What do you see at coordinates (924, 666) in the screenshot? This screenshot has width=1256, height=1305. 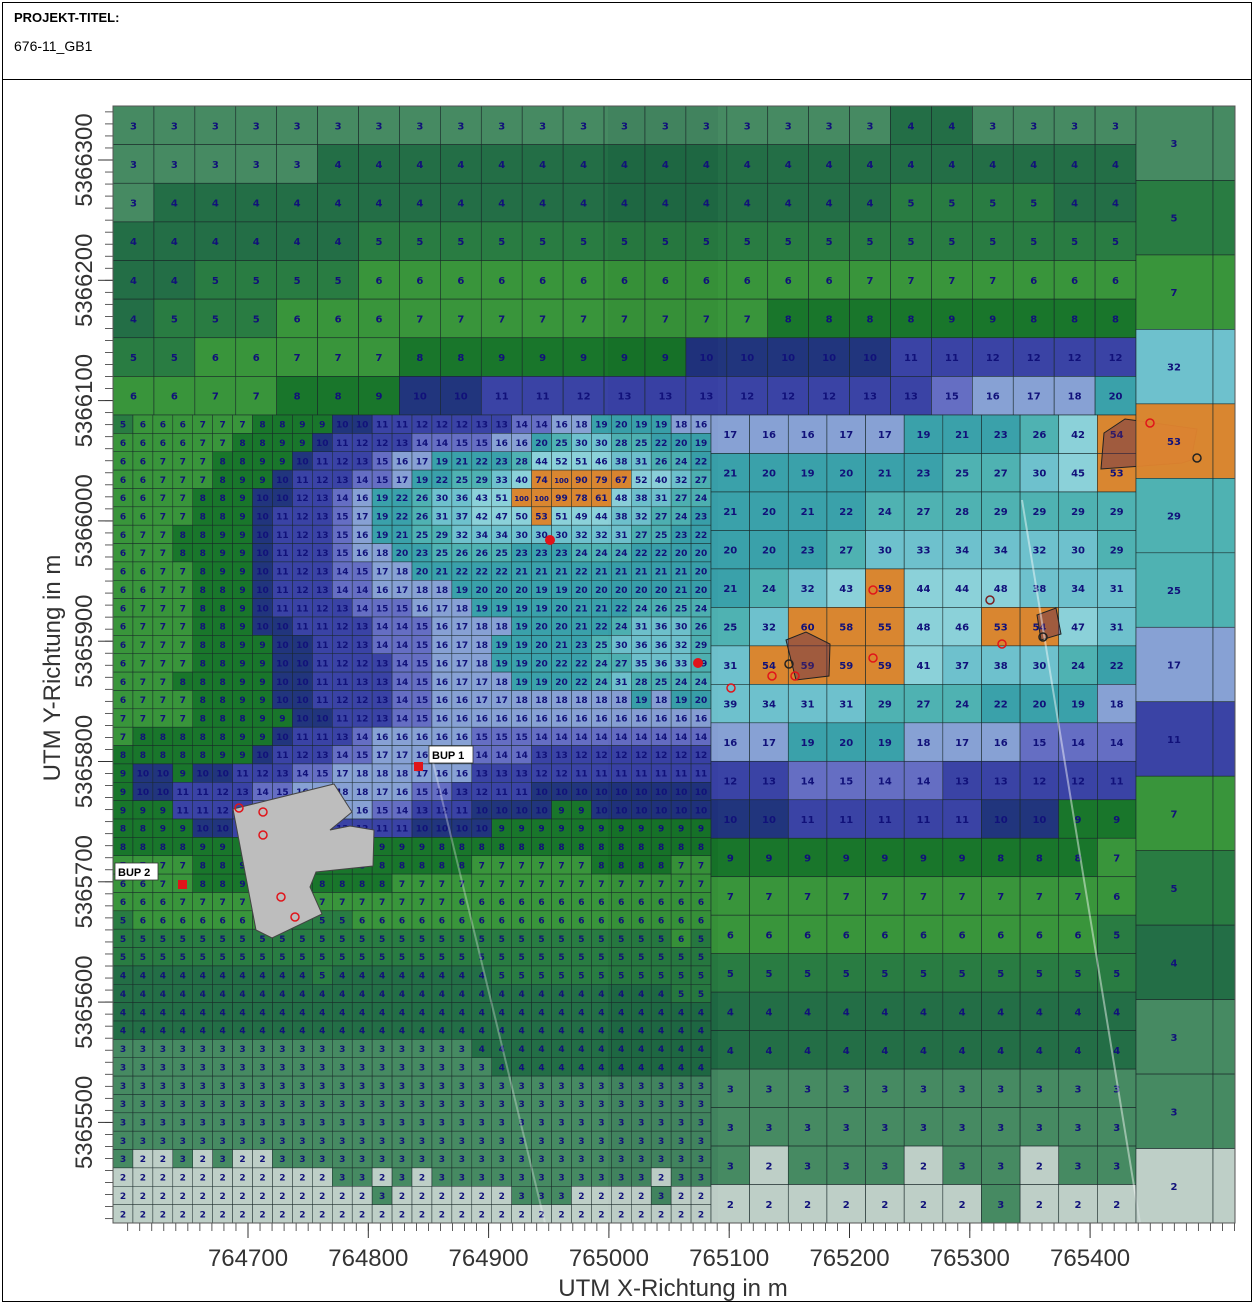 I see `cell-value: 41` at bounding box center [924, 666].